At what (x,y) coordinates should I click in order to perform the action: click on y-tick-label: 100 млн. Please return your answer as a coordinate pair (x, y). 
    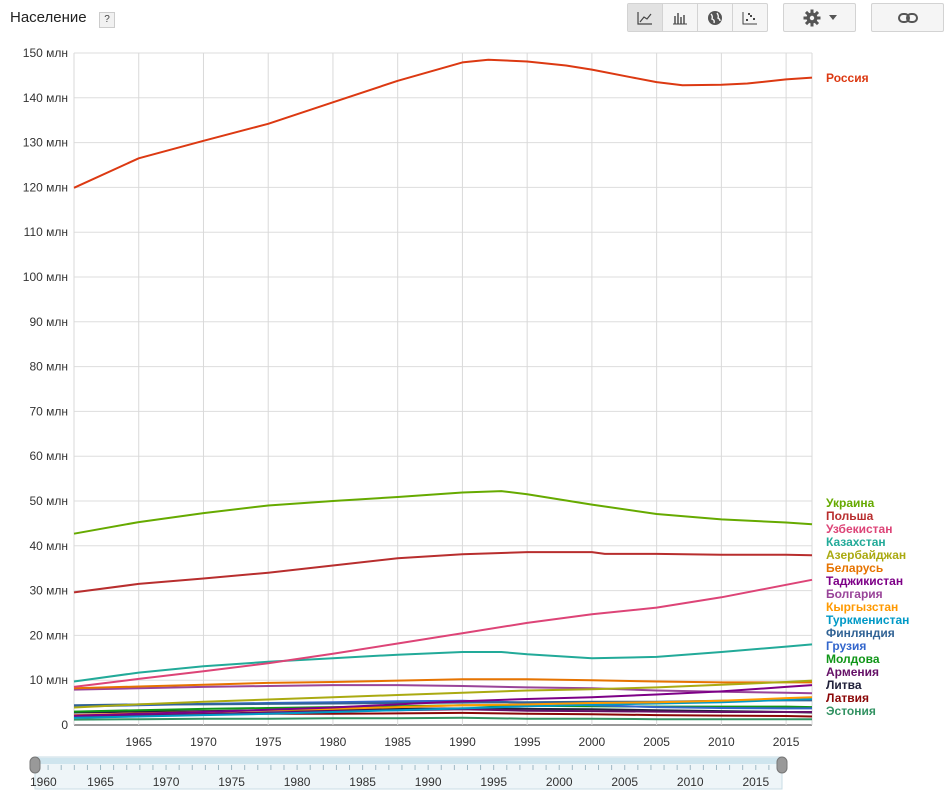
    Looking at the image, I should click on (45, 277).